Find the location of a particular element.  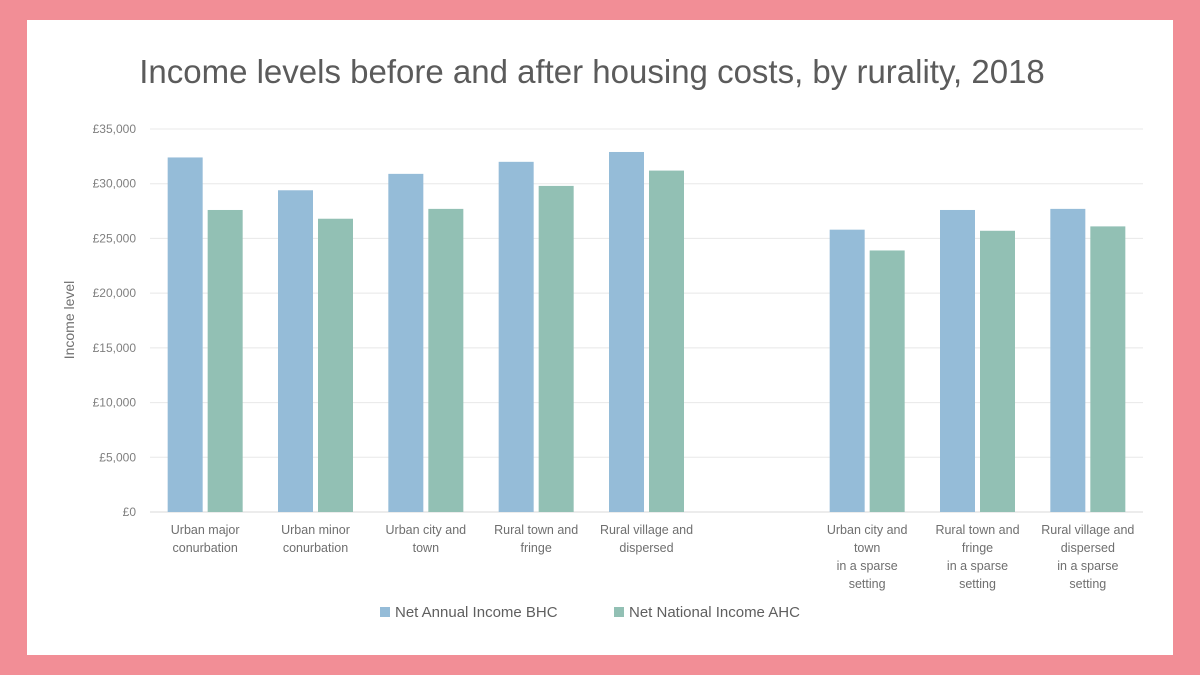

x-category-label: Urban major is located at coordinates (205, 530).